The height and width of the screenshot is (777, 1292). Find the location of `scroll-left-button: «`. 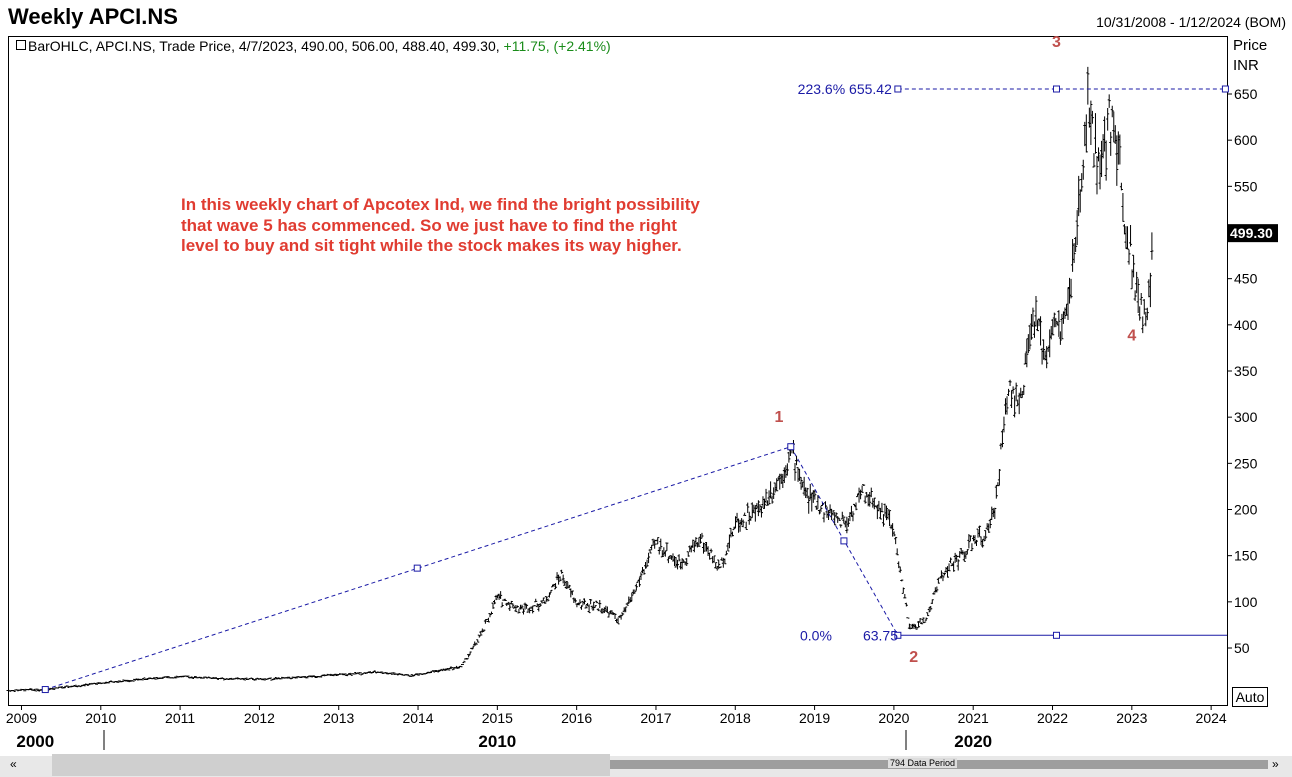

scroll-left-button: « is located at coordinates (13, 764).